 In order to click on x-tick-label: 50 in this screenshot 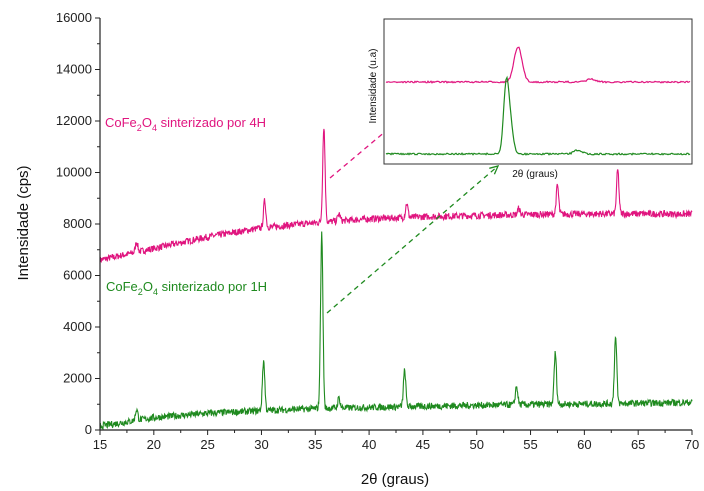, I will do `click(476, 444)`.